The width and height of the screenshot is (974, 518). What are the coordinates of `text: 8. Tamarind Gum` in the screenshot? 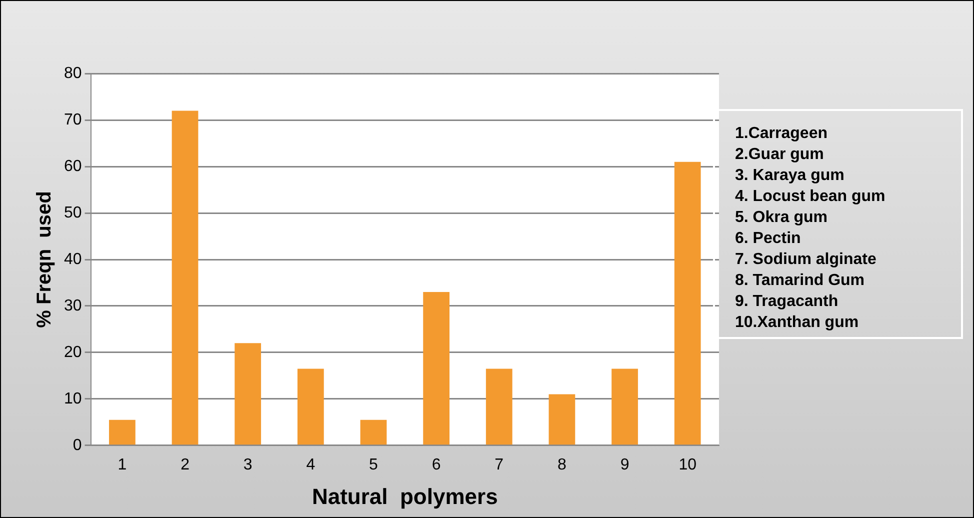 It's located at (800, 281).